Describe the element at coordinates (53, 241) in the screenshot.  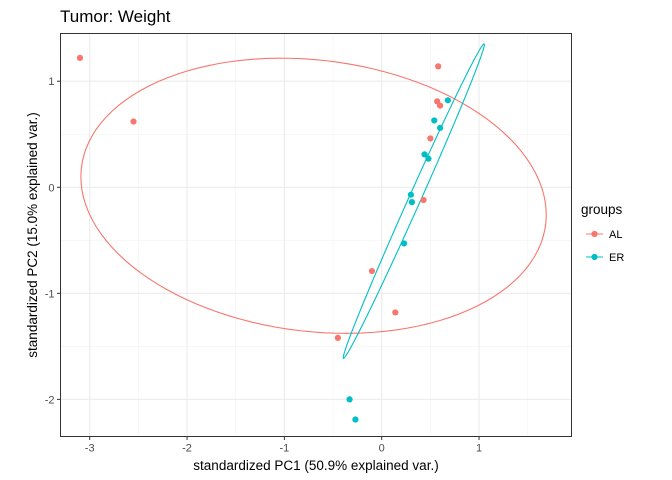
I see `y-axis-ticks: -2 -1 0 1` at that location.